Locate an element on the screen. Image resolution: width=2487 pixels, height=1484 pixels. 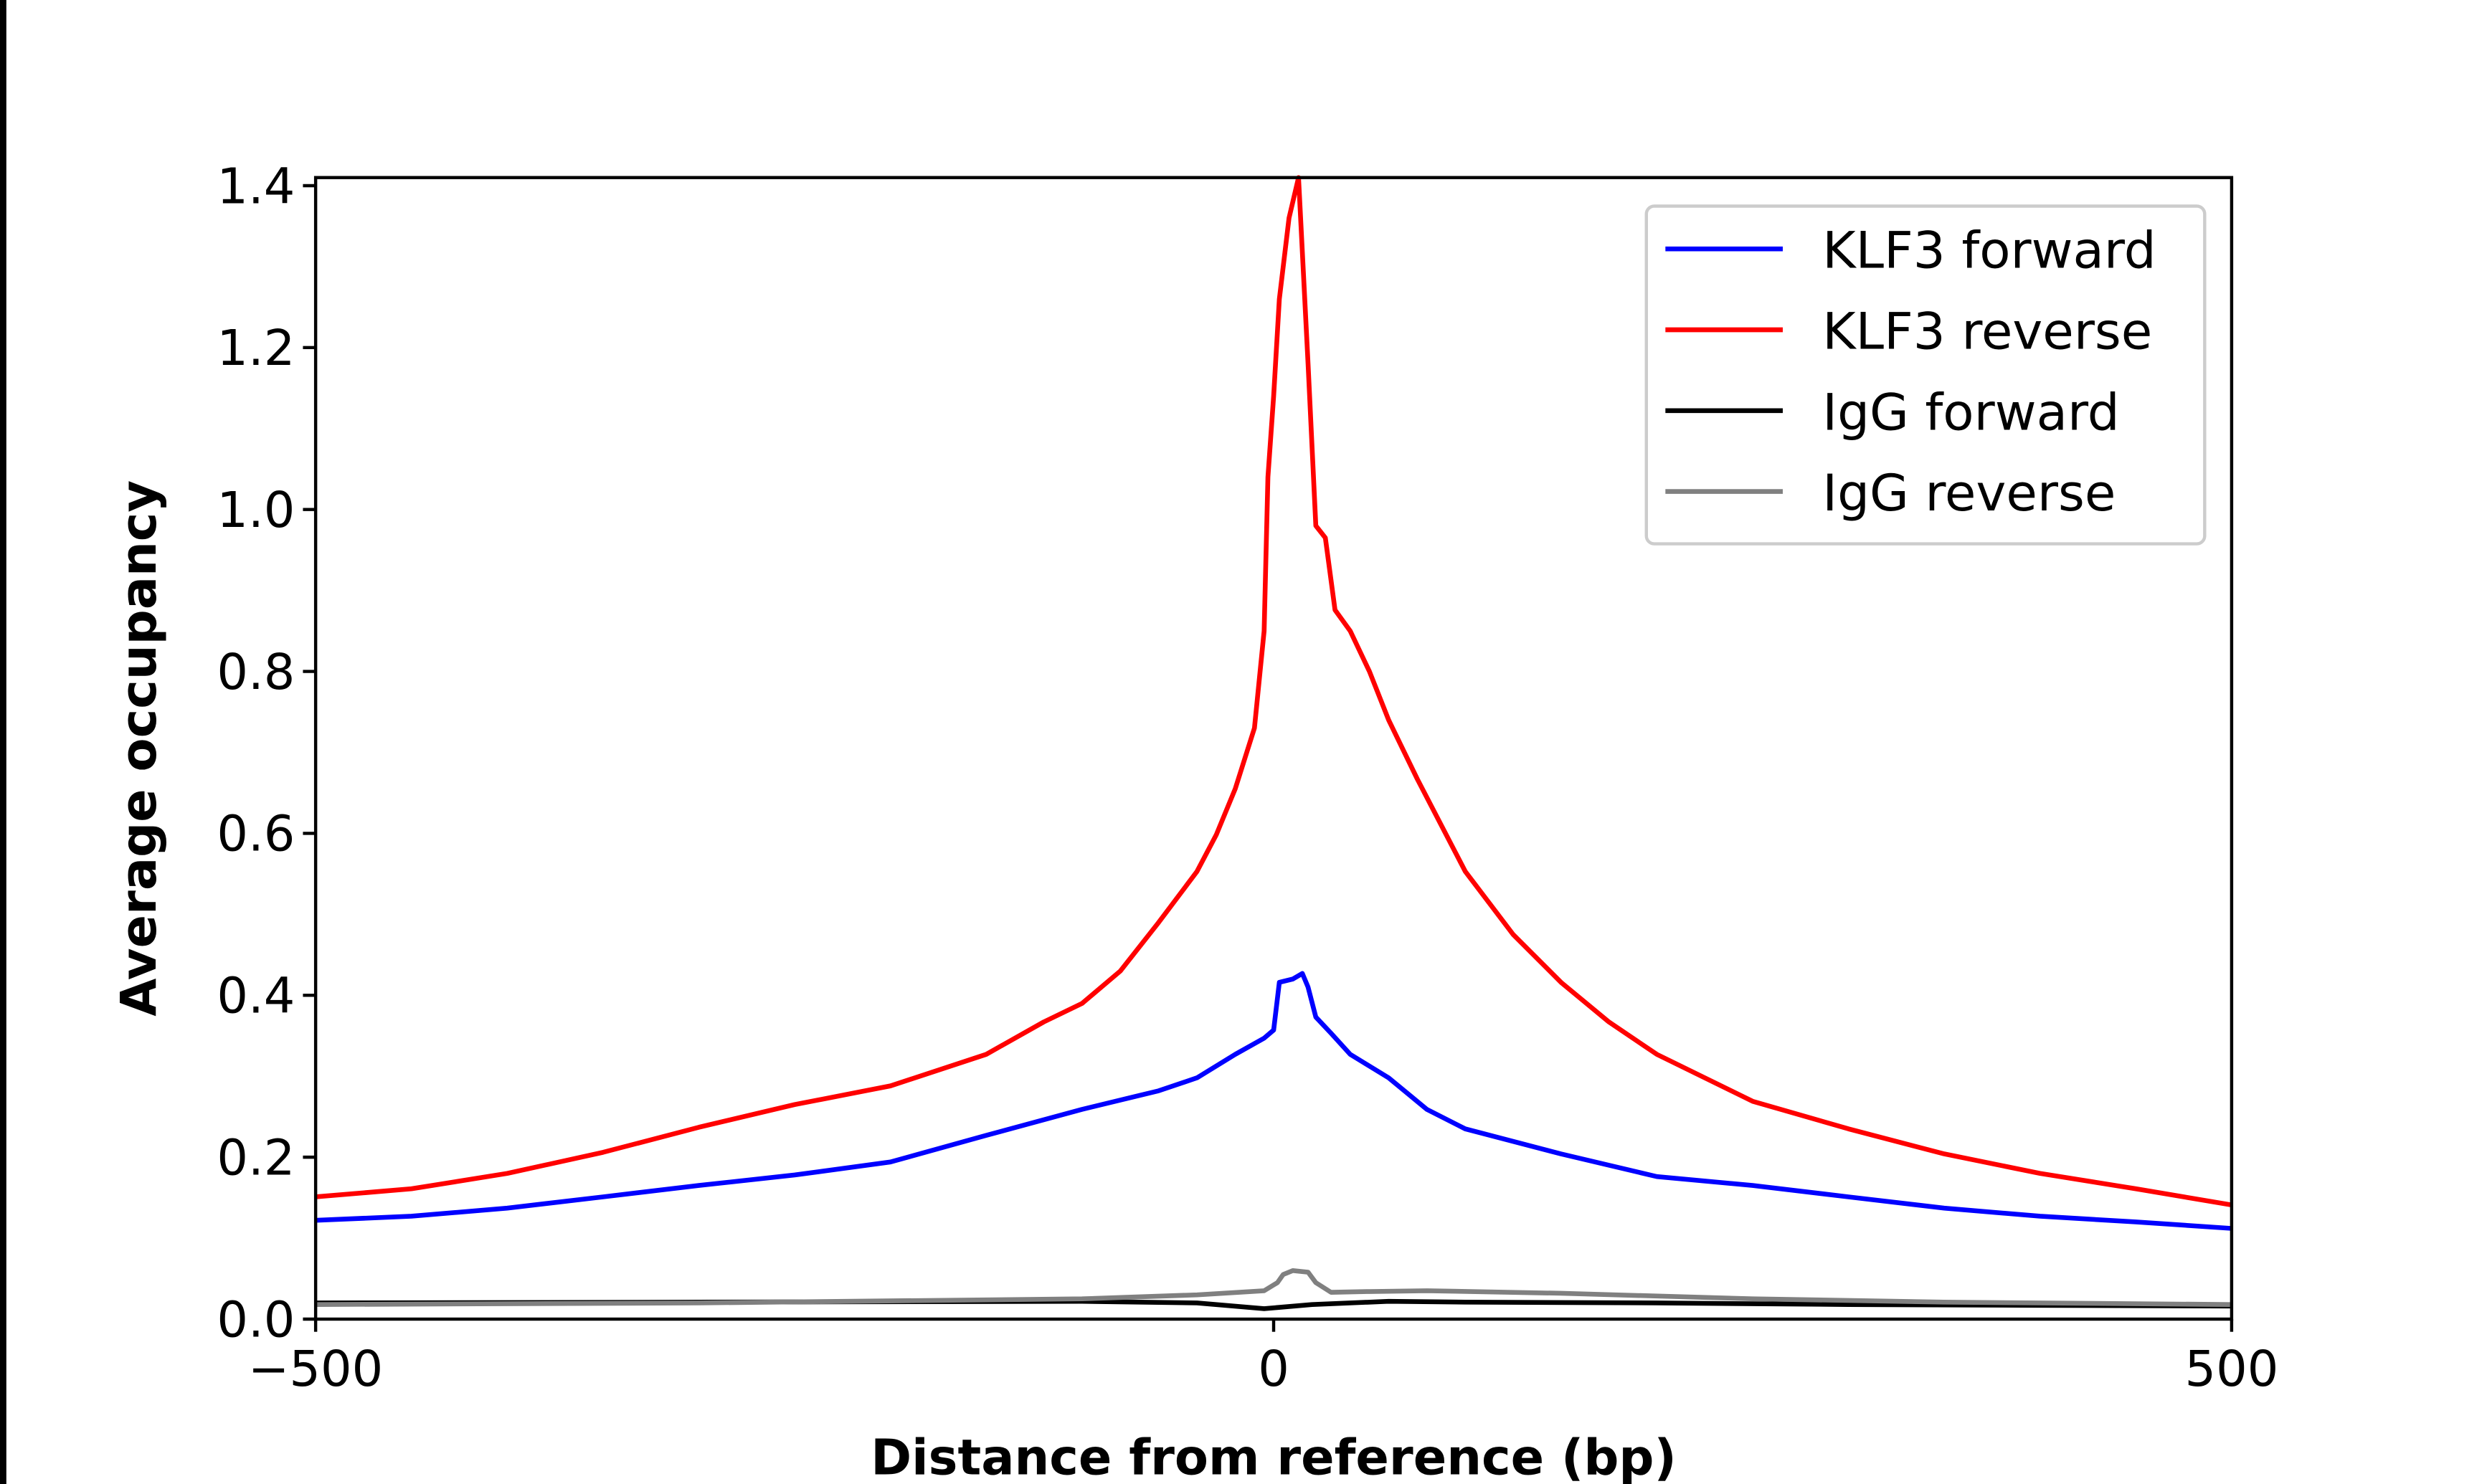
legend-box is located at coordinates (1926, 375).